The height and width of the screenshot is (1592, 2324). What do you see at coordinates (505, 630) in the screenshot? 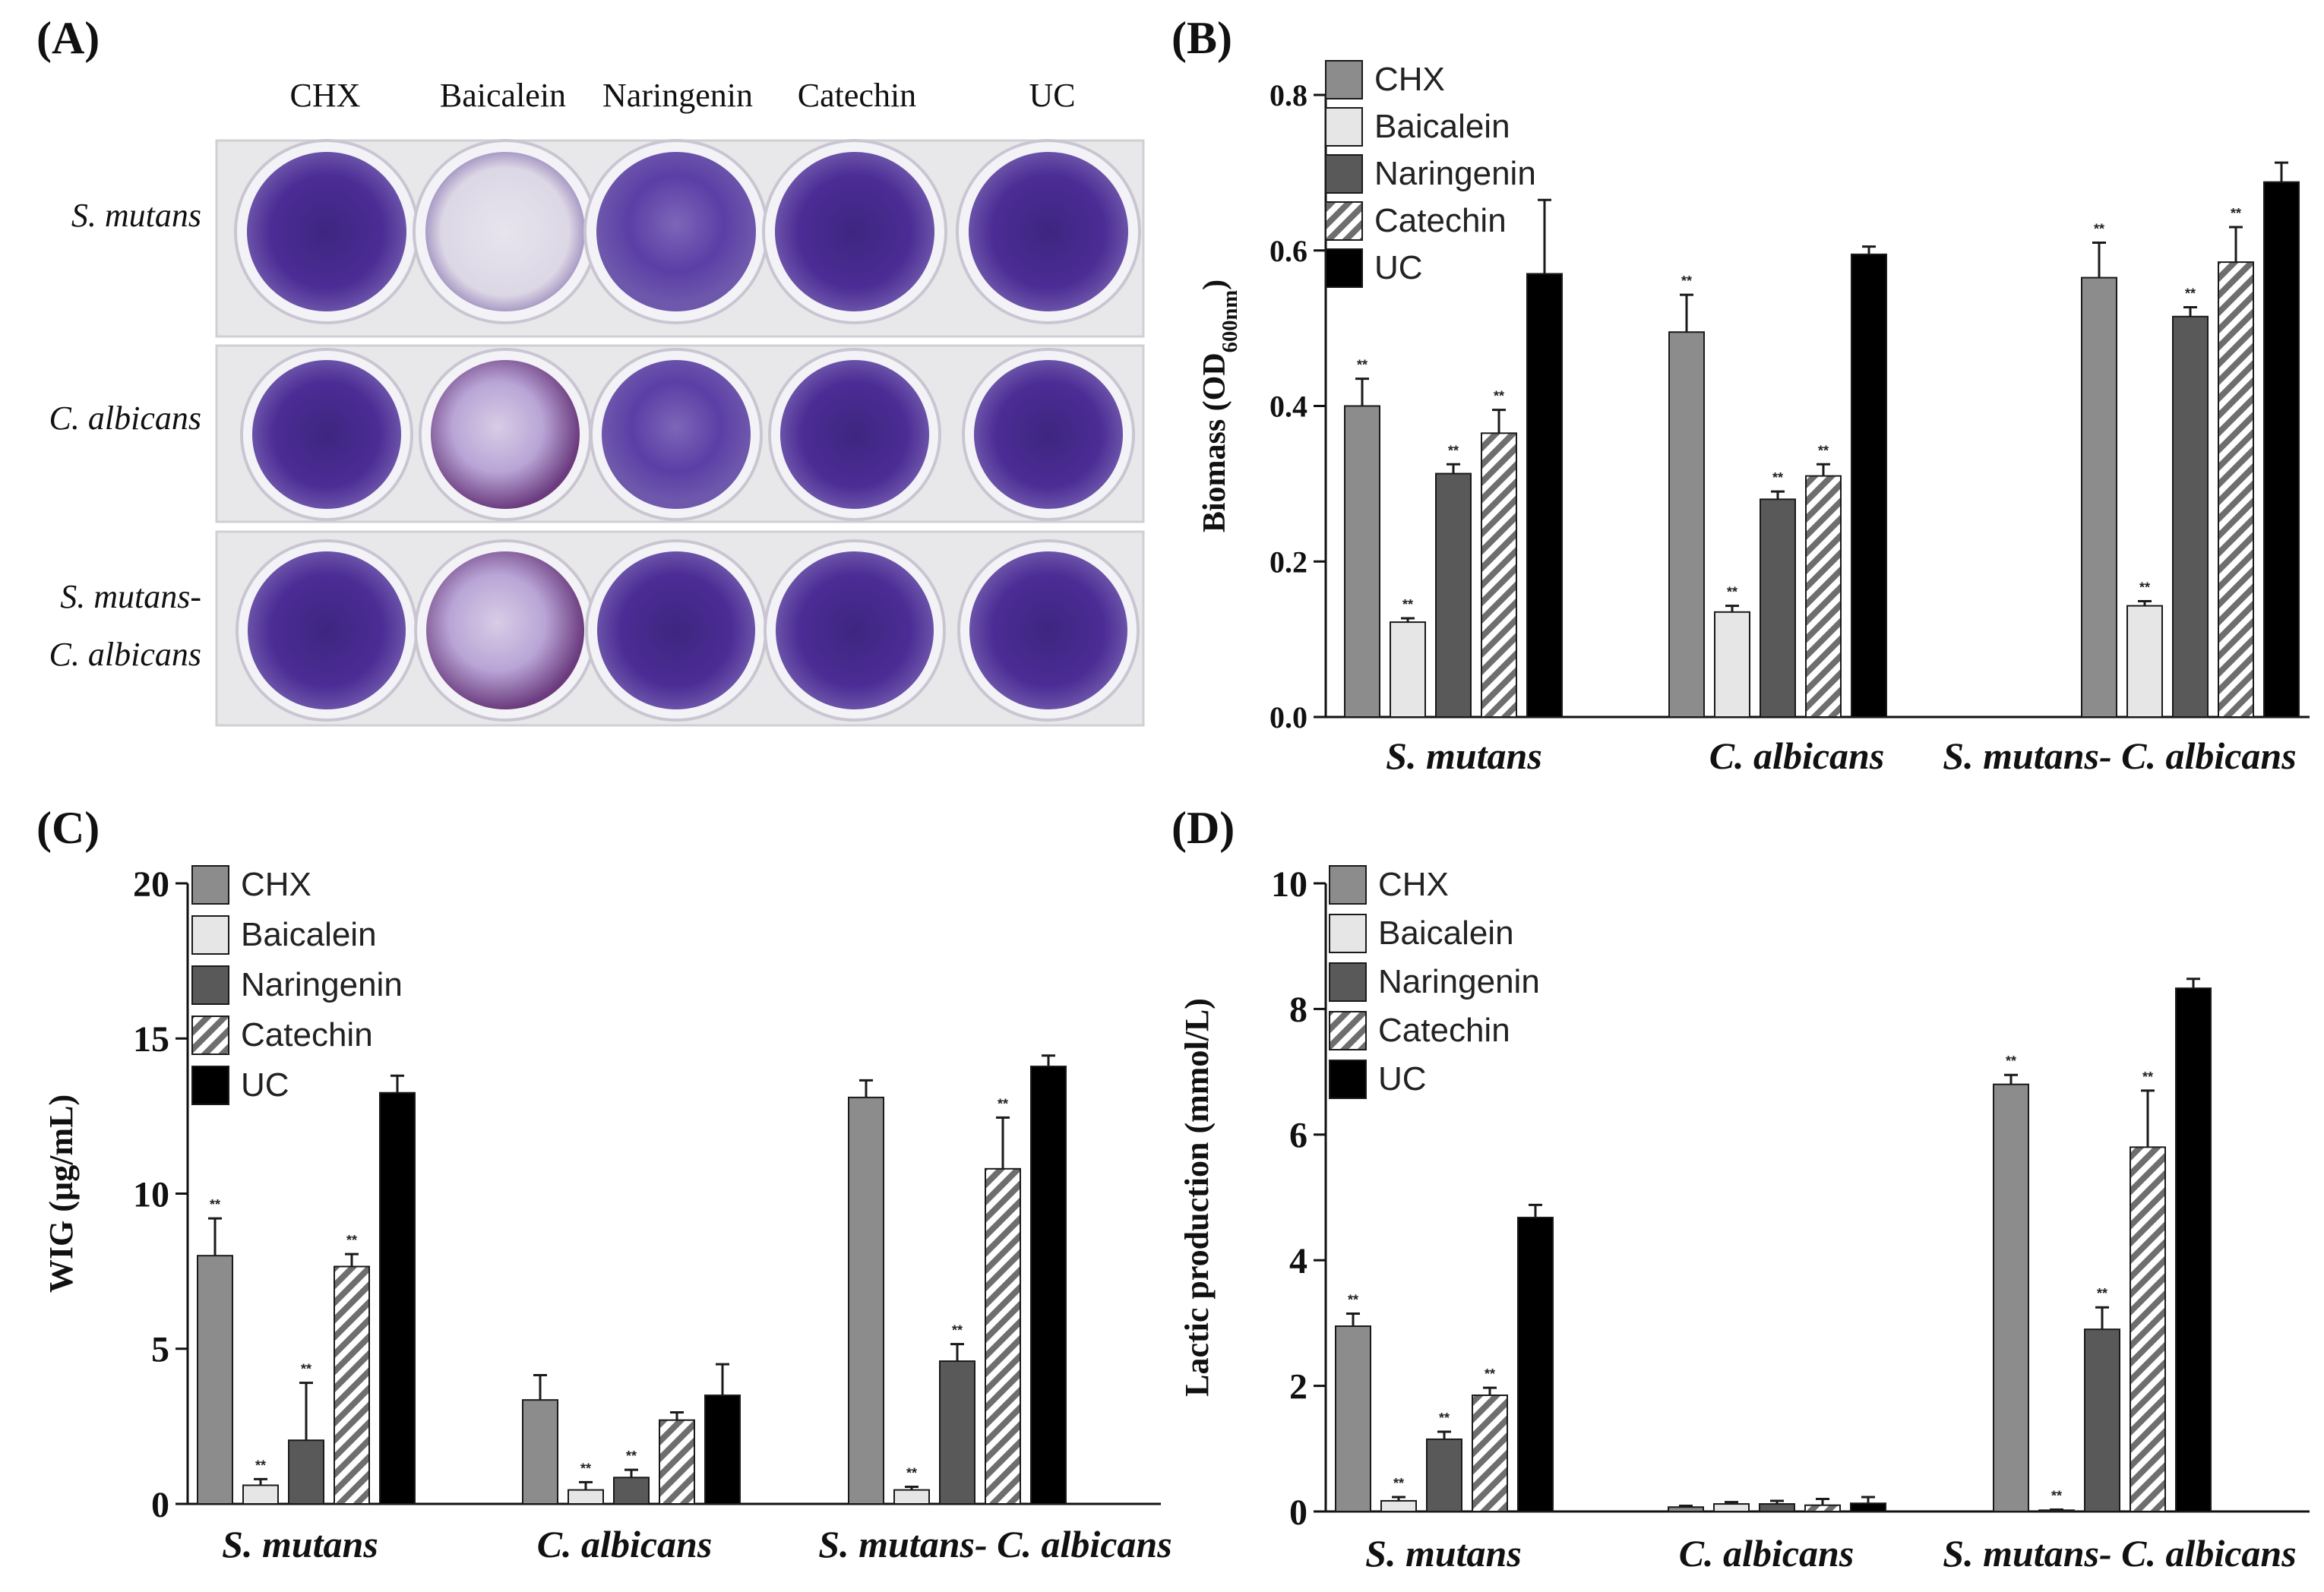
I see `well-mixed-baicalein` at bounding box center [505, 630].